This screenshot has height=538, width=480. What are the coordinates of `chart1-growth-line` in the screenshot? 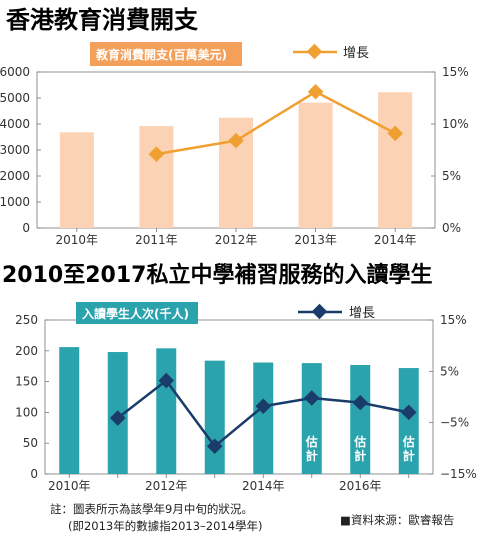 It's located at (276, 123).